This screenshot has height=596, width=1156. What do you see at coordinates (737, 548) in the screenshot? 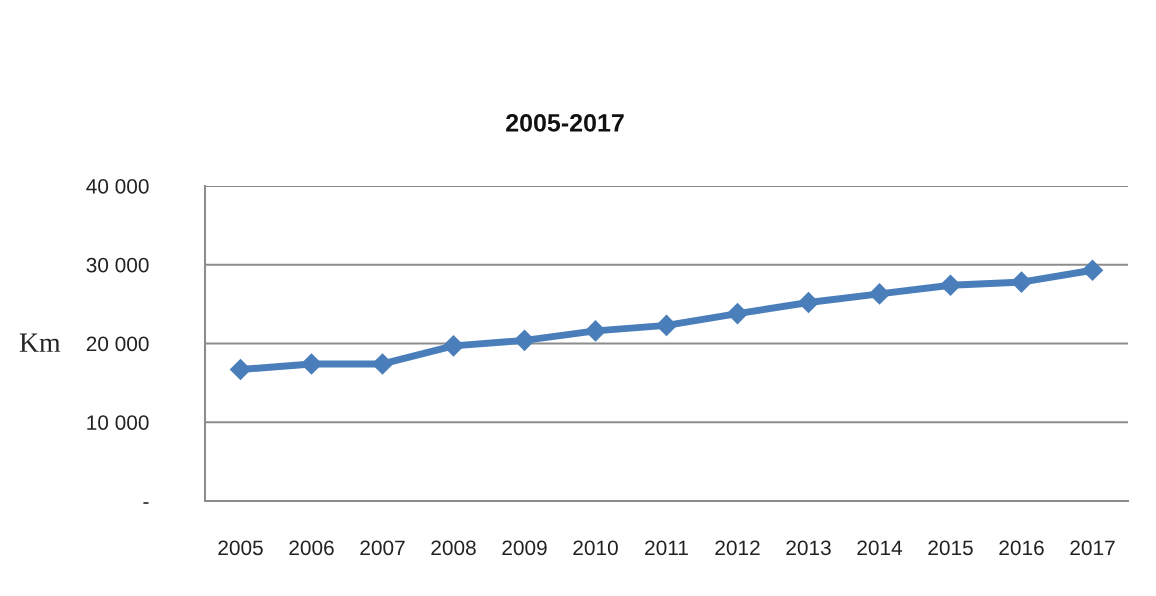
I see `x-tick-label: 2012` at bounding box center [737, 548].